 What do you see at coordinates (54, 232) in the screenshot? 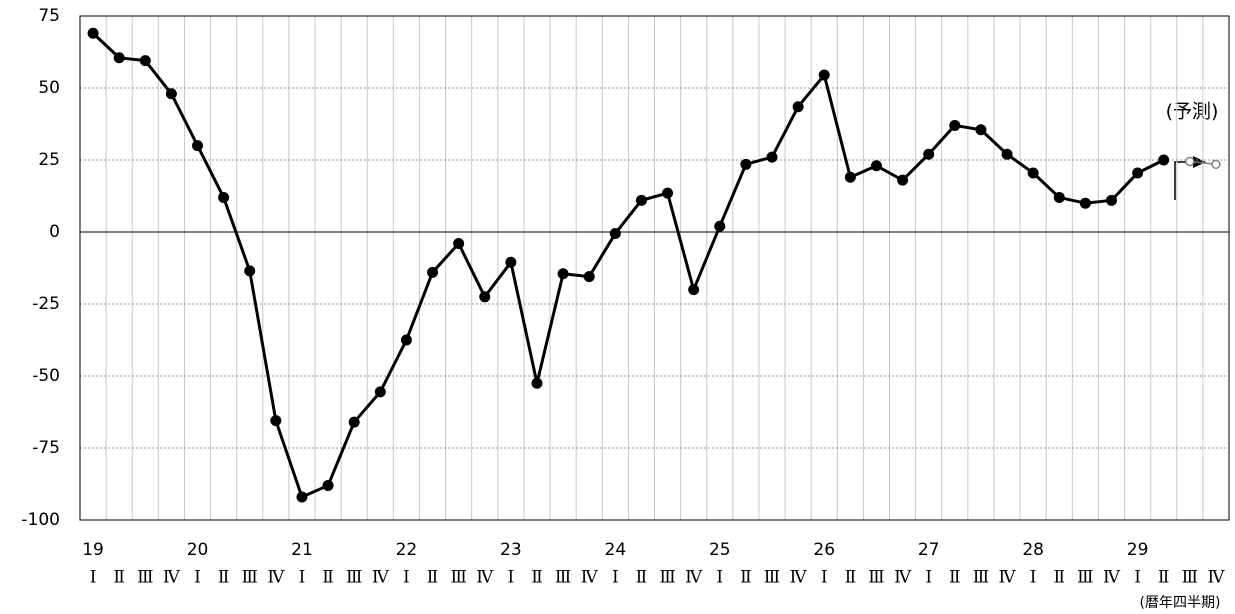
I see `y-tick-label: 0` at bounding box center [54, 232].